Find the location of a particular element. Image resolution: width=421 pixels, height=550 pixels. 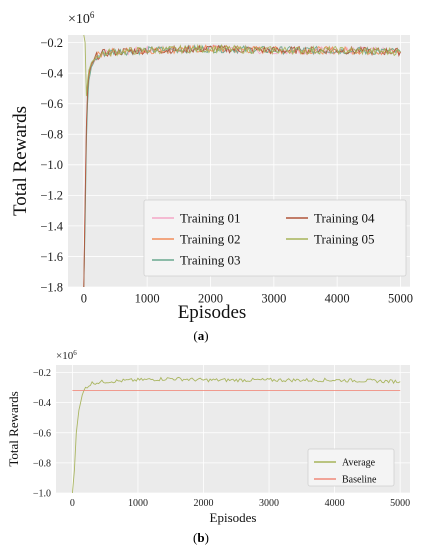

chart-a-caption: (a) is located at coordinates (200, 335).